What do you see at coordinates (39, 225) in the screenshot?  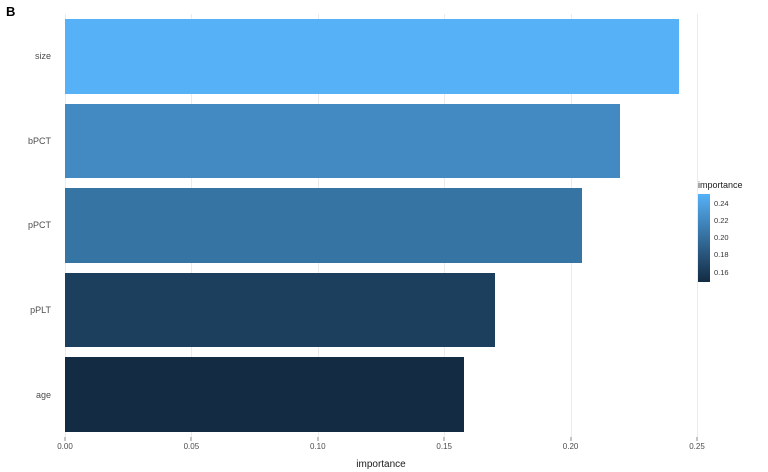 I see `y-axis-label: pPCT` at bounding box center [39, 225].